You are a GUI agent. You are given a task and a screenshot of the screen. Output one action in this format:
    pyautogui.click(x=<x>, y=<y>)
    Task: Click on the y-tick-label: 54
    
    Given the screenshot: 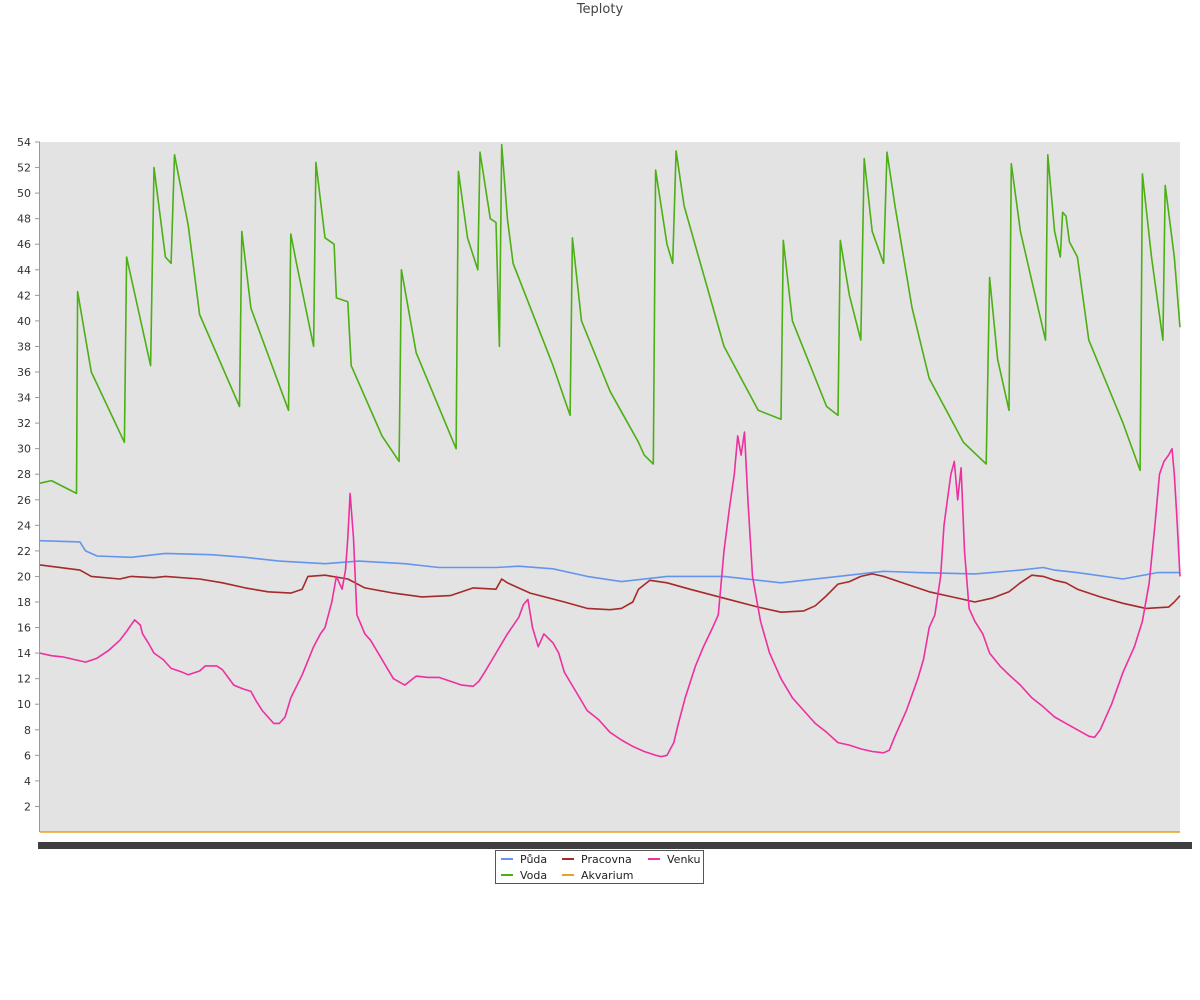 What is the action you would take?
    pyautogui.click(x=24, y=142)
    